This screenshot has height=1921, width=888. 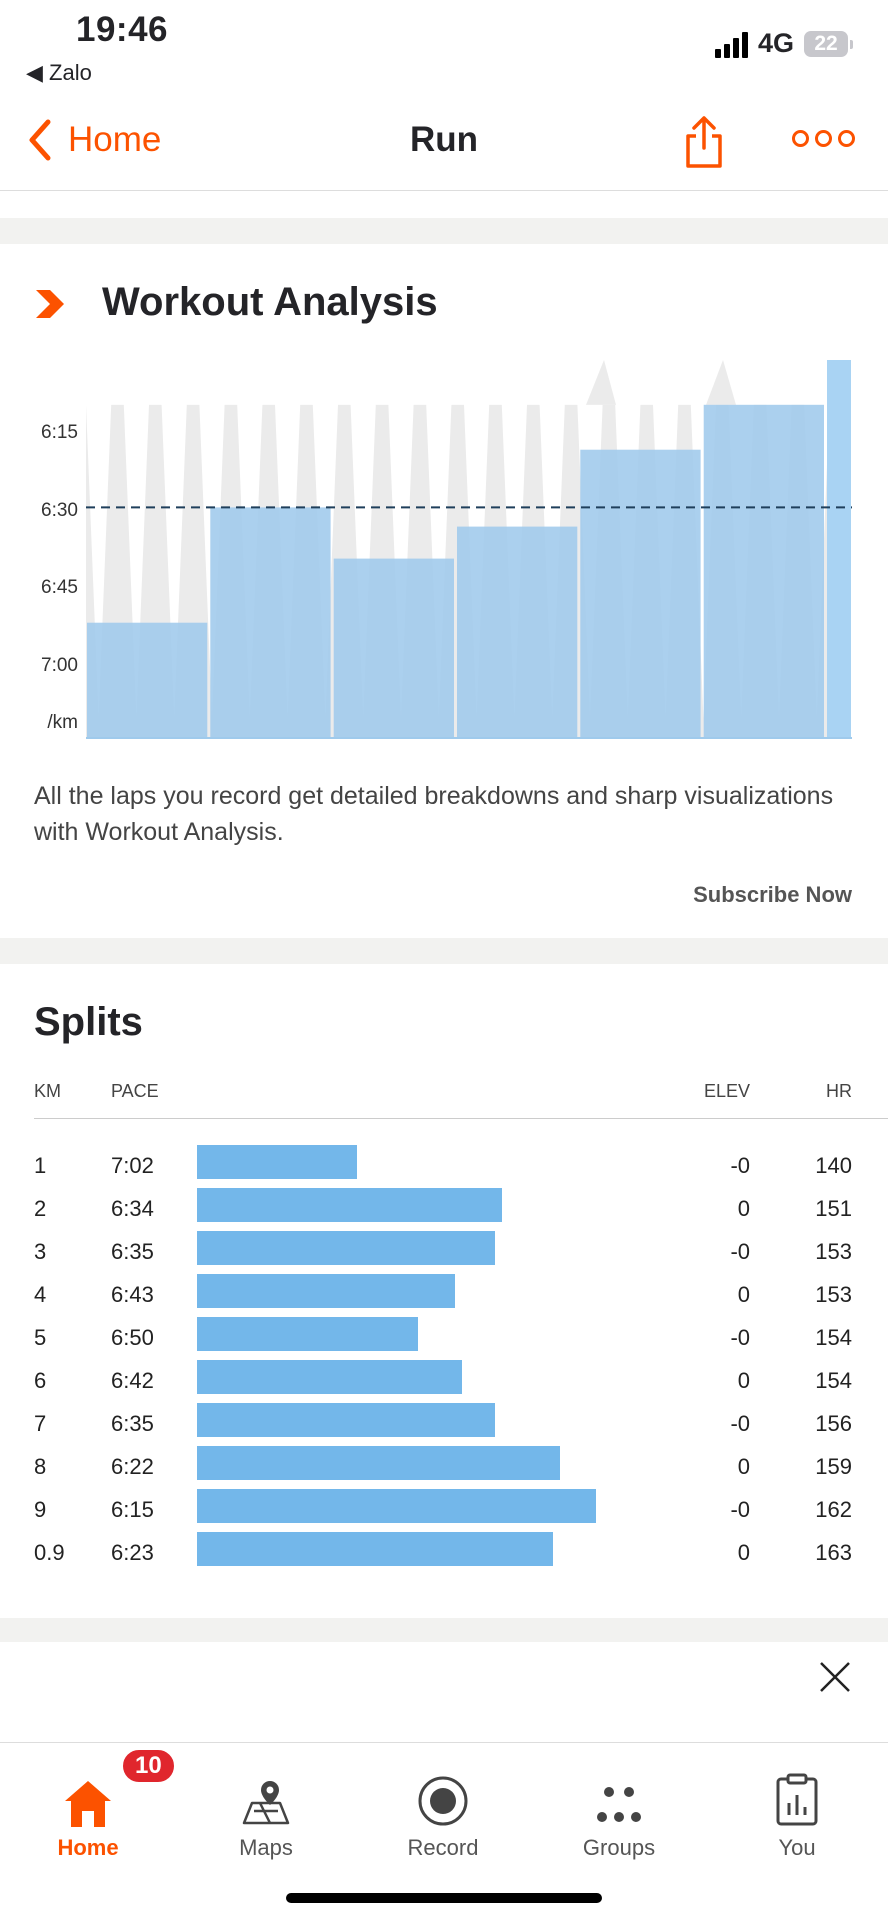 What do you see at coordinates (444, 1166) in the screenshot?
I see `table-row: 1 7:02 -0 140` at bounding box center [444, 1166].